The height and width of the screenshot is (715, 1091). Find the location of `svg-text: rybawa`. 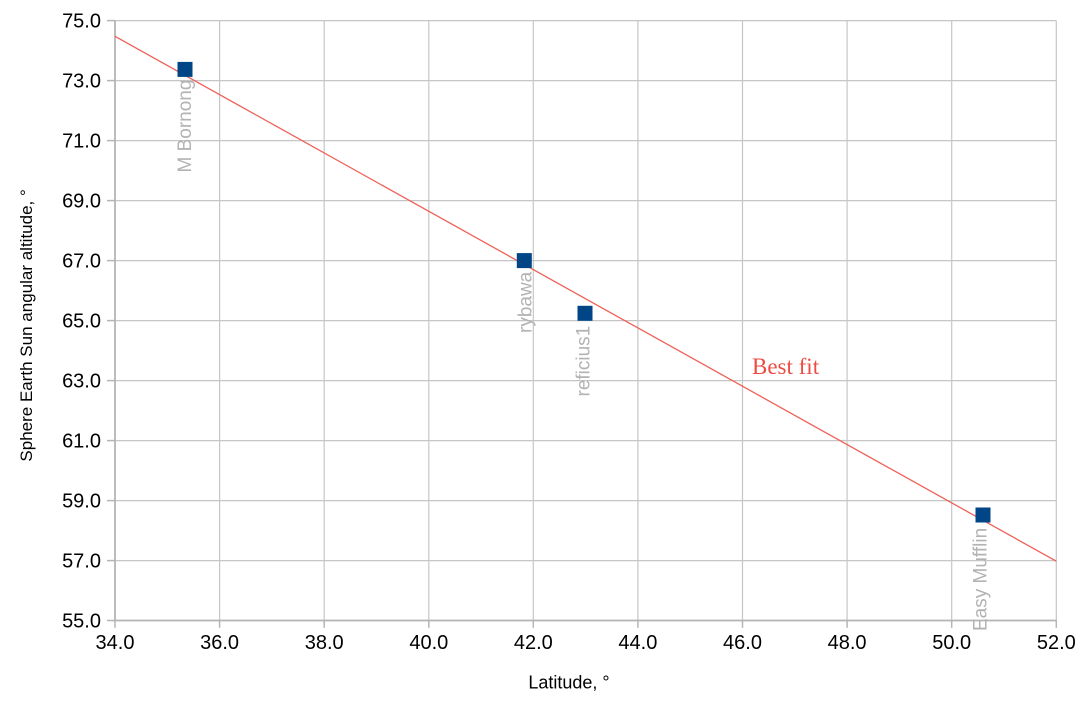

svg-text: rybawa is located at coordinates (526, 302).